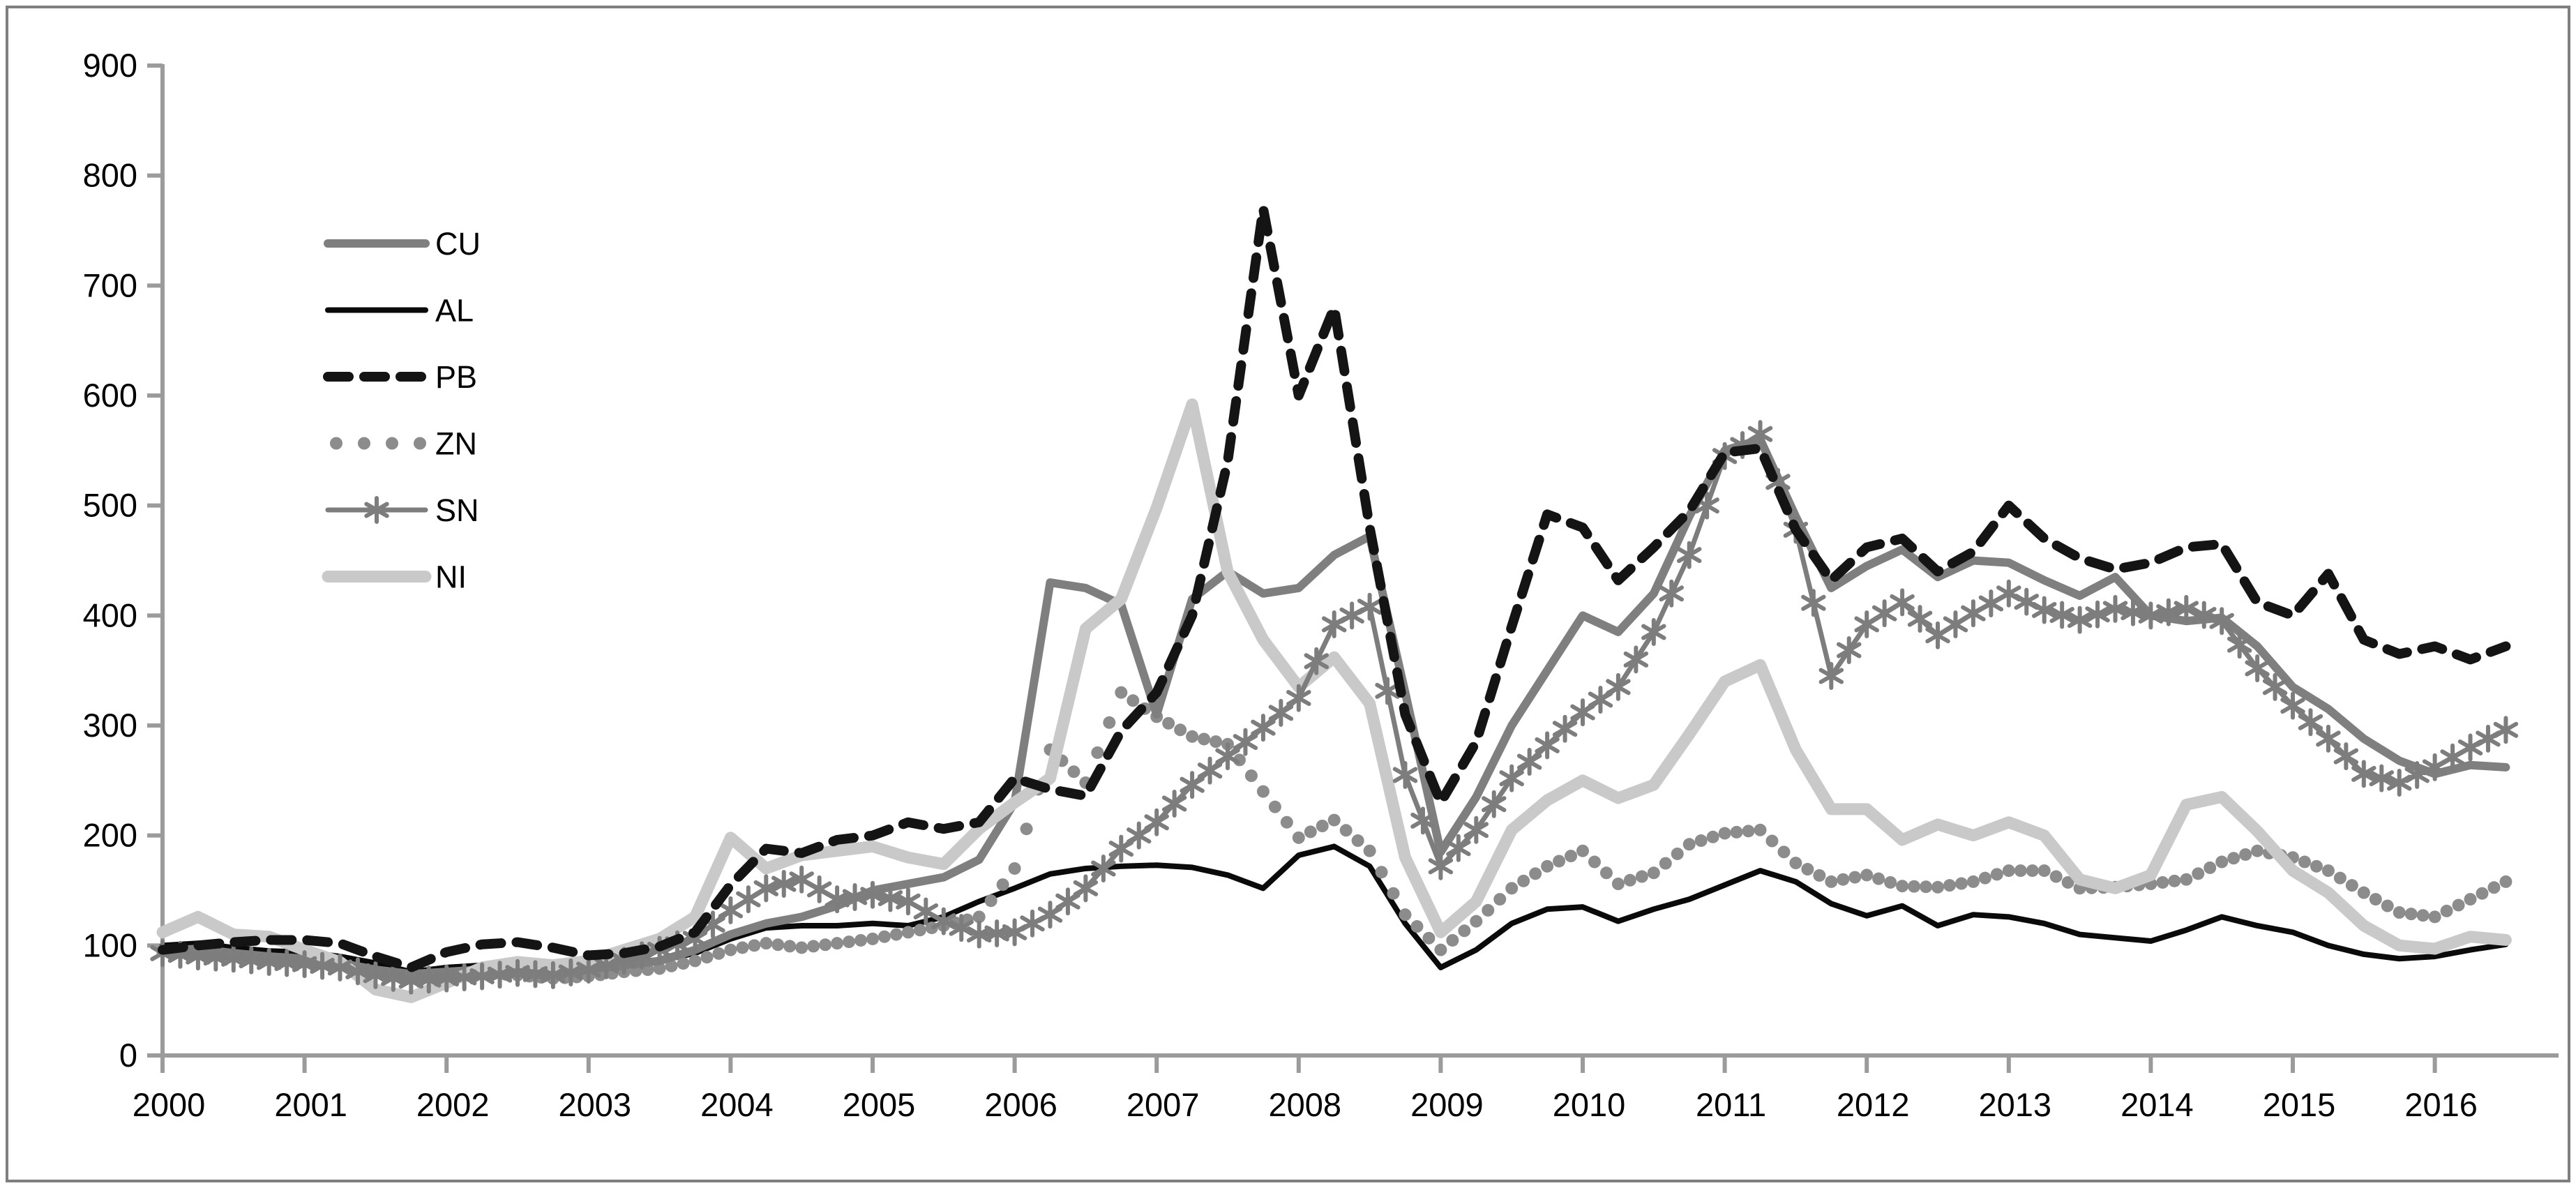 This screenshot has height=1188, width=2576. I want to click on legend-label: ZN, so click(456, 444).